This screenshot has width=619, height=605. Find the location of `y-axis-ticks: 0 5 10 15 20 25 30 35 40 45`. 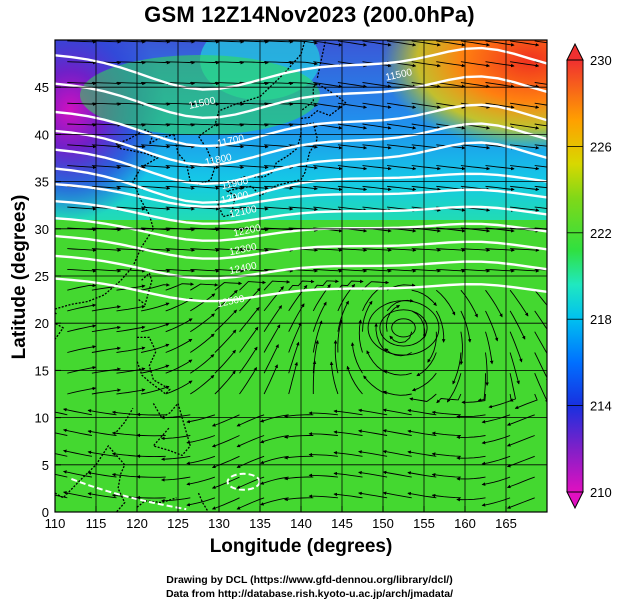

y-axis-ticks: 0 5 10 15 20 25 30 35 40 45 is located at coordinates (48, 300).